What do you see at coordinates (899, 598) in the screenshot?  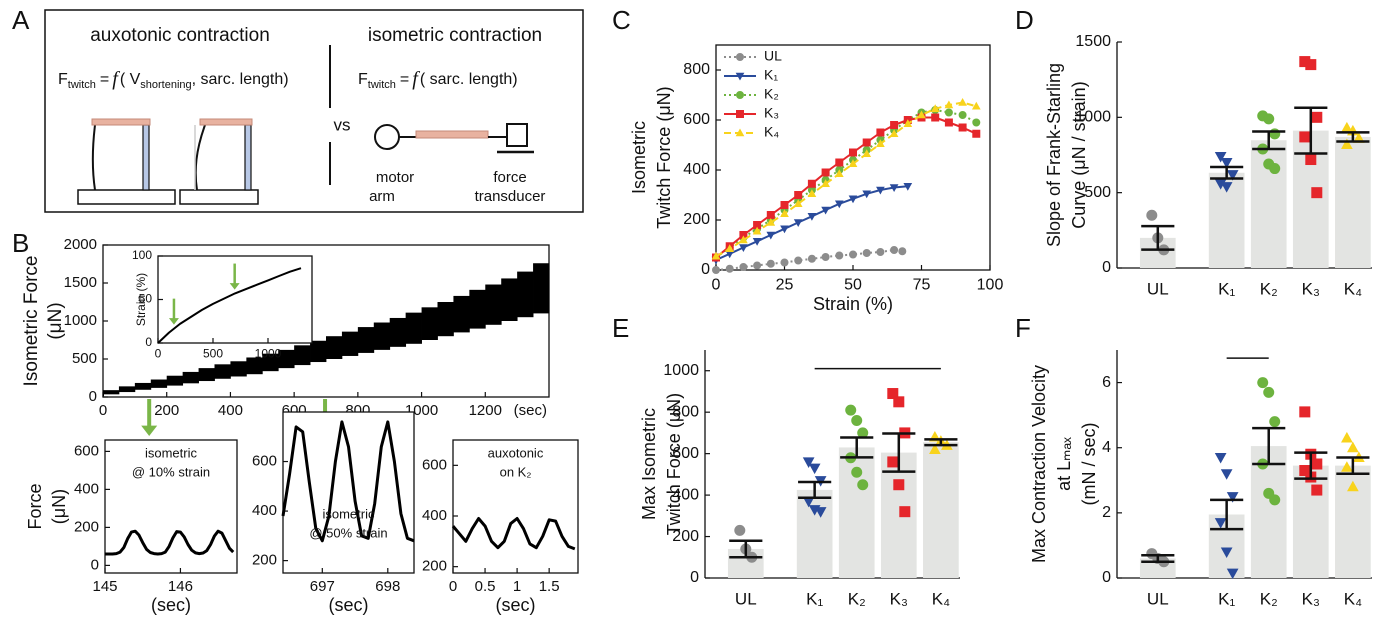 I see `x-tick-label: K₃` at bounding box center [899, 598].